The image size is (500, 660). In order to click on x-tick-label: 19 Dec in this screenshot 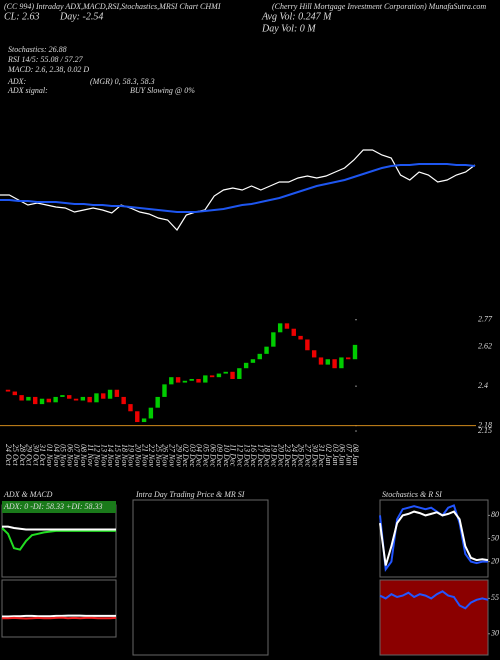, I will do `click(274, 455)`.